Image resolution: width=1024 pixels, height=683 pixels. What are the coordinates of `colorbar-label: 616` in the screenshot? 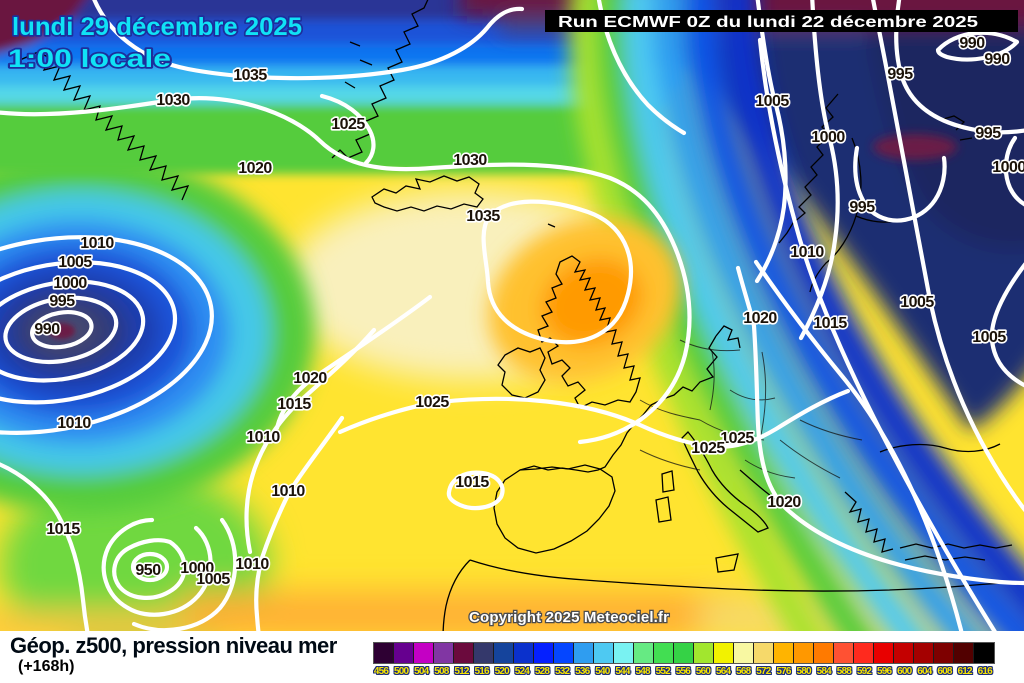 It's located at (985, 671).